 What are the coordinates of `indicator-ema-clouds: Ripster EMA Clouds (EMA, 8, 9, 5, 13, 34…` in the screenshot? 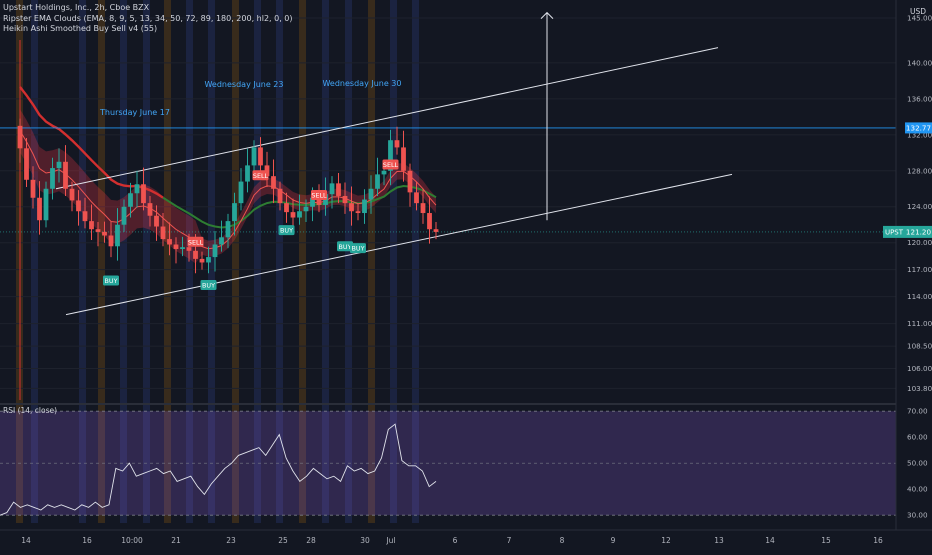 It's located at (148, 18).